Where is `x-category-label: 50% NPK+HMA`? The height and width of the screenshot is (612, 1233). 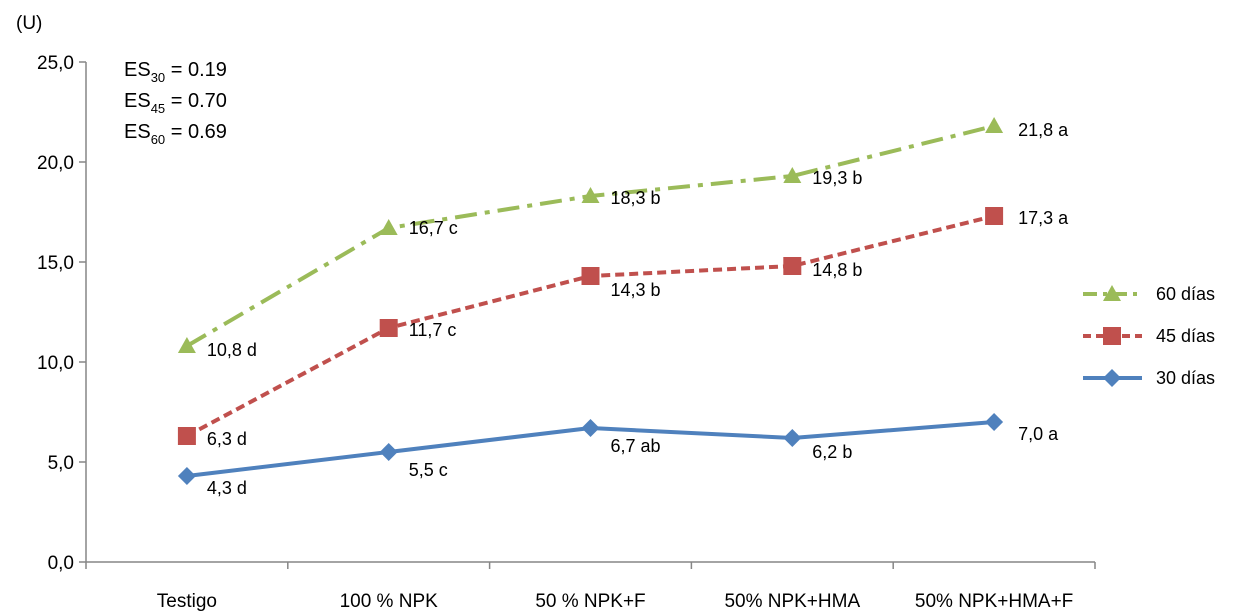
x-category-label: 50% NPK+HMA is located at coordinates (792, 601).